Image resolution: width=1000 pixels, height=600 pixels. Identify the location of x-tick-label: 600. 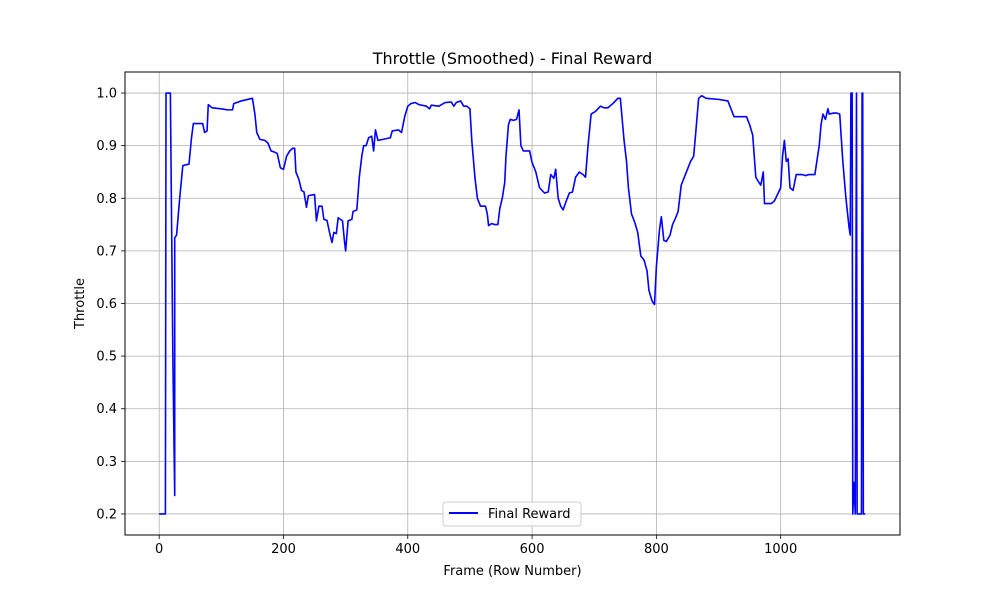
(532, 549).